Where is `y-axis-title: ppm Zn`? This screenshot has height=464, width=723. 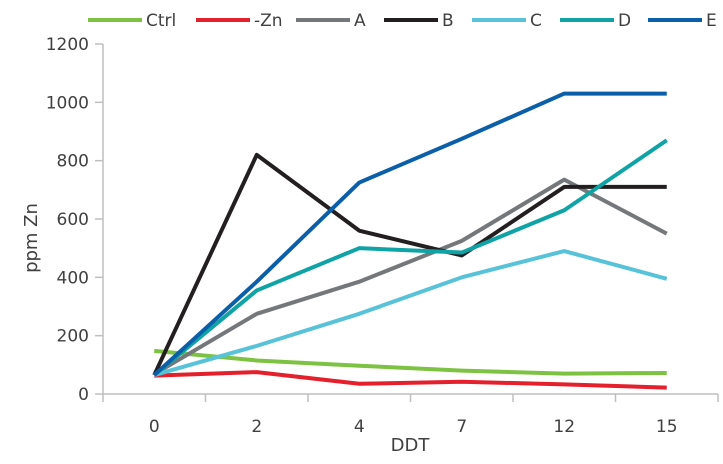
y-axis-title: ppm Zn is located at coordinates (31, 238).